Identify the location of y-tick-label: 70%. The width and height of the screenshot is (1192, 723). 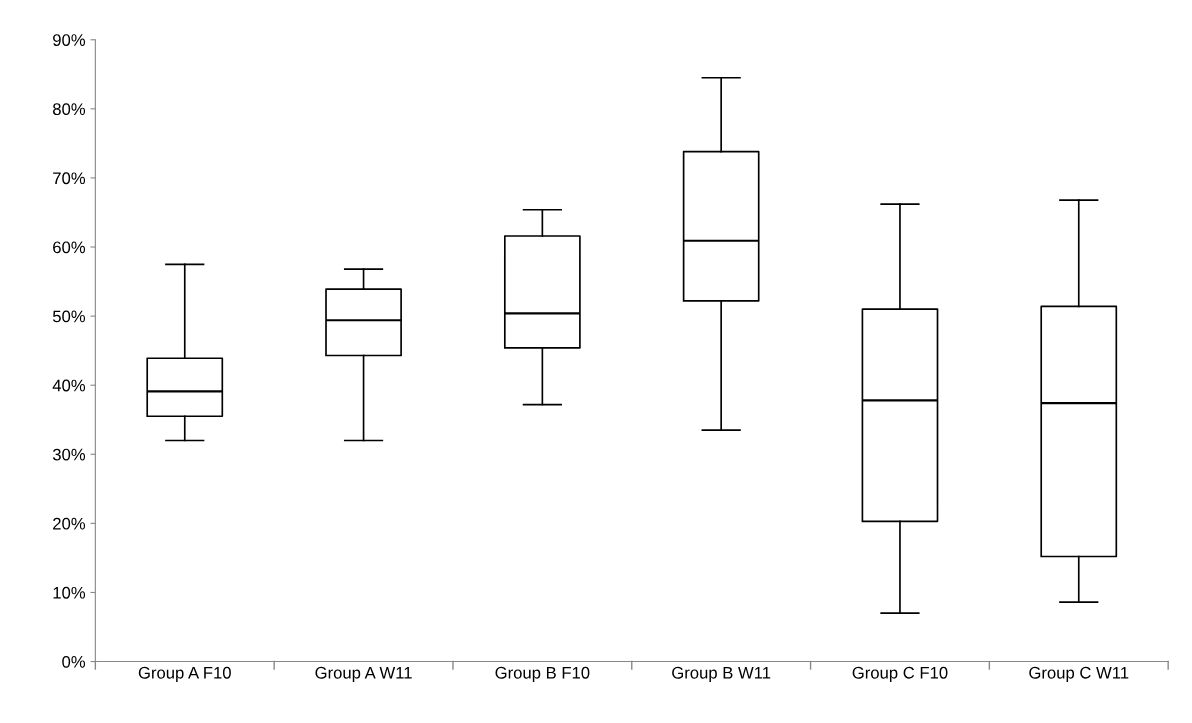
(69, 178).